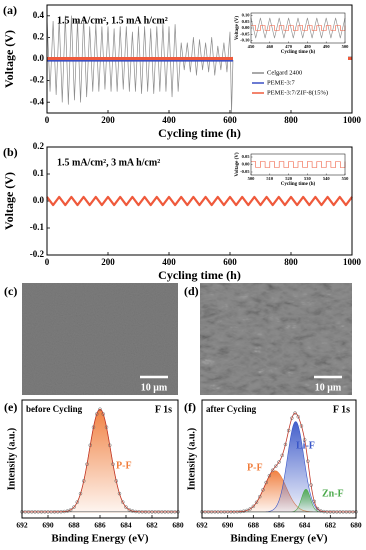 This screenshot has width=366, height=550. Describe the element at coordinates (10, 10) in the screenshot. I see `panel-label: (a)` at that location.